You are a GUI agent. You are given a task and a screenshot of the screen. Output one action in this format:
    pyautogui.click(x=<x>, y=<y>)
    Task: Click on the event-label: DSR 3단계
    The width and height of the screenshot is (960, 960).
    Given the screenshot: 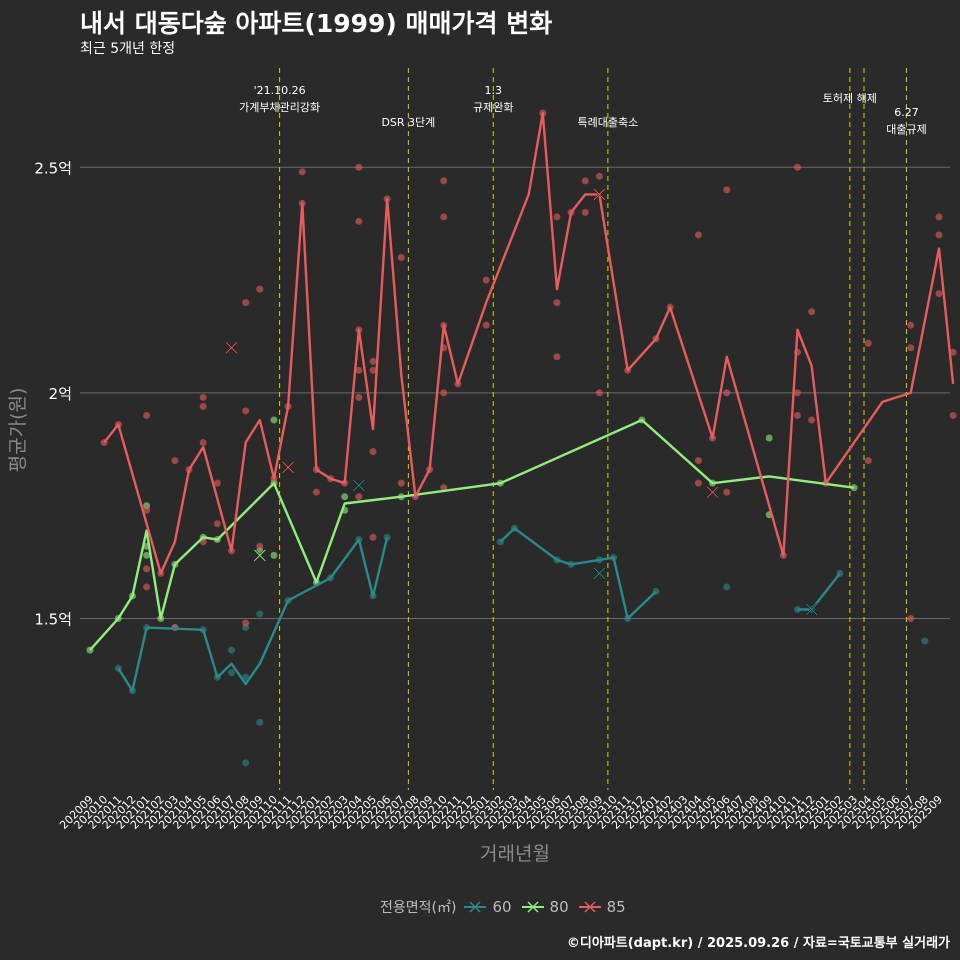 What is the action you would take?
    pyautogui.click(x=408, y=122)
    